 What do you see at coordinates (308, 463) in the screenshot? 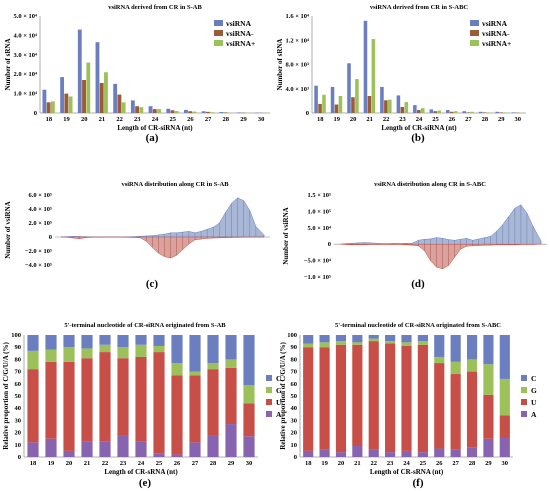
I see `x-tick-label-5-0: 18` at bounding box center [308, 463].